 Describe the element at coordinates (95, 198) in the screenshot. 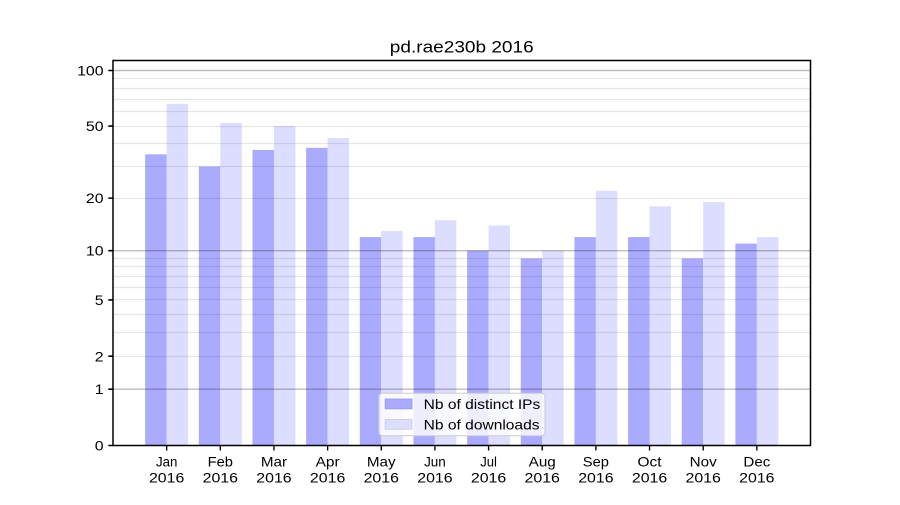

I see `svg-text: 20` at that location.